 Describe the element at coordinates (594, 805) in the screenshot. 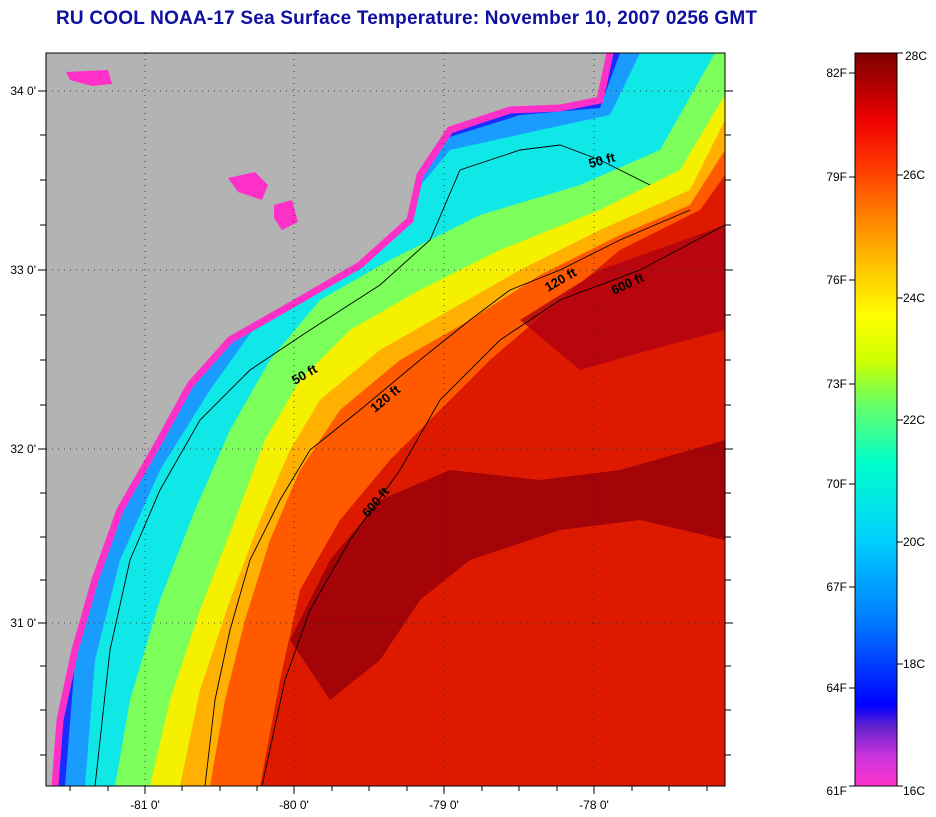

I see `lon-label: -78 0'` at that location.